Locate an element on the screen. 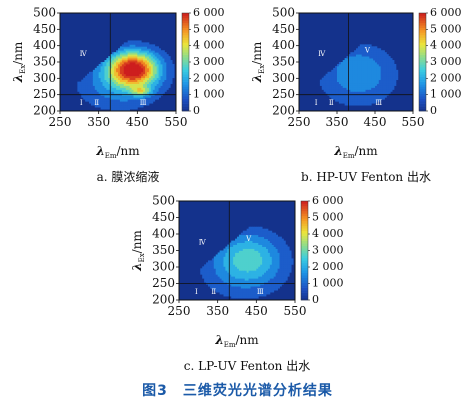 The image size is (475, 408). y-tick-label: 400 is located at coordinates (163, 234).